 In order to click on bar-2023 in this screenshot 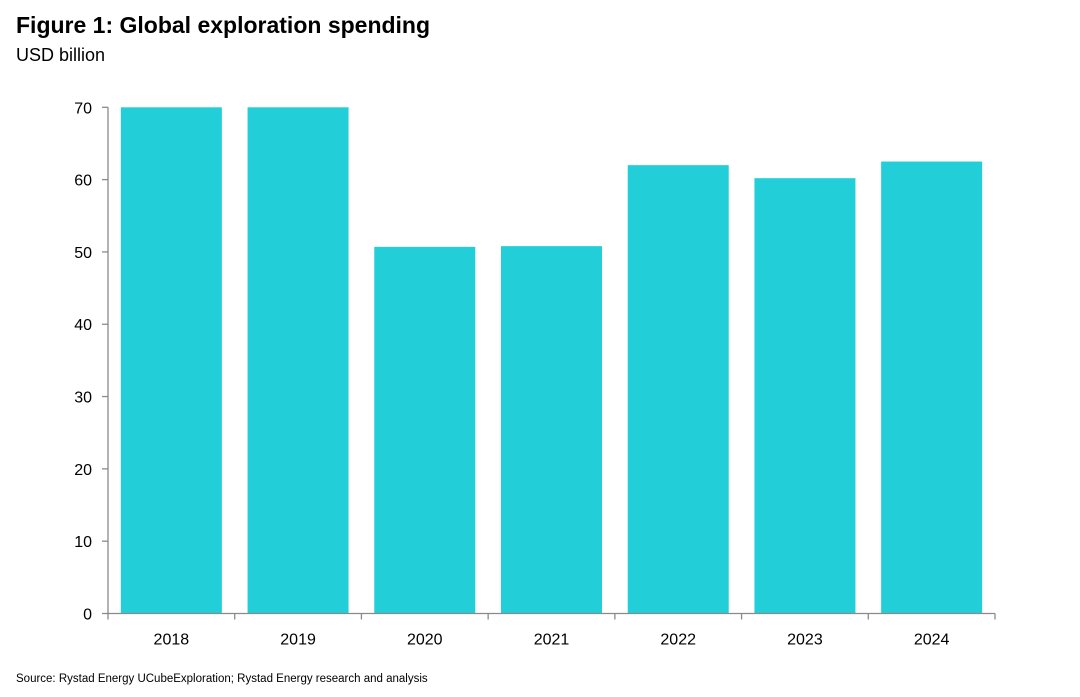, I will do `click(805, 396)`.